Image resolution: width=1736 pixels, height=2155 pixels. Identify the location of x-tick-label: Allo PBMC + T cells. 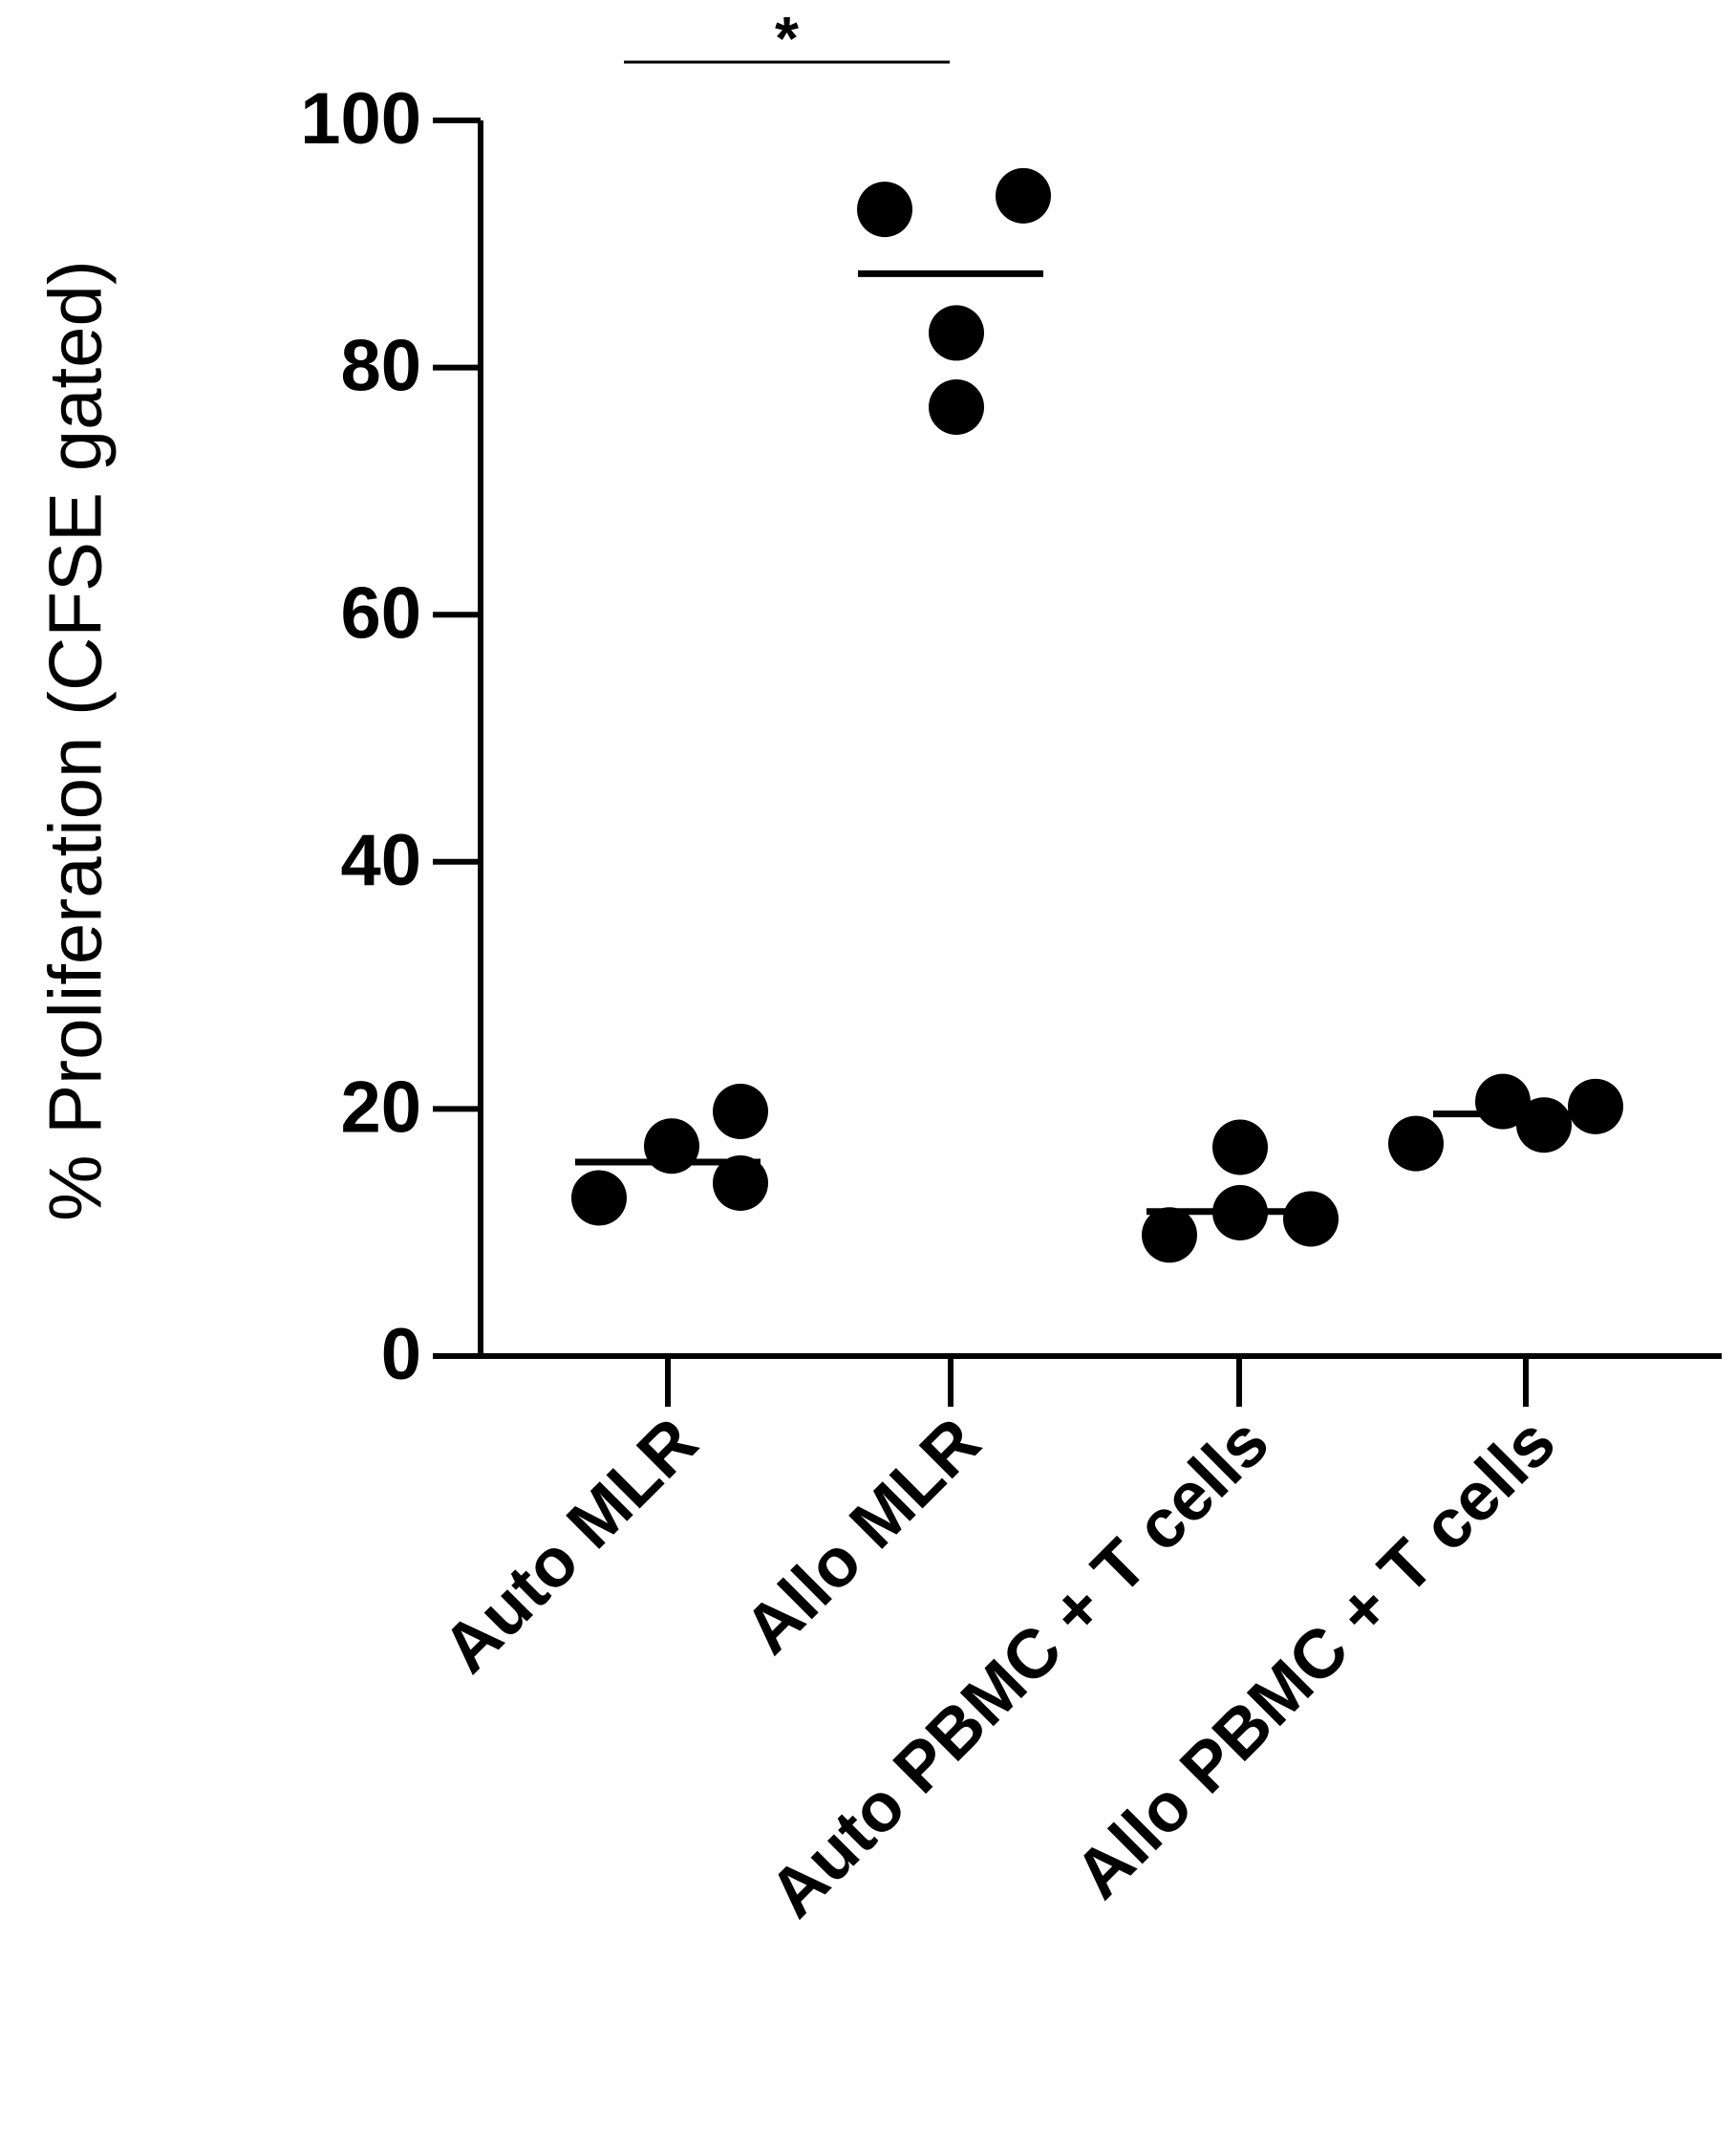
(1315, 1659).